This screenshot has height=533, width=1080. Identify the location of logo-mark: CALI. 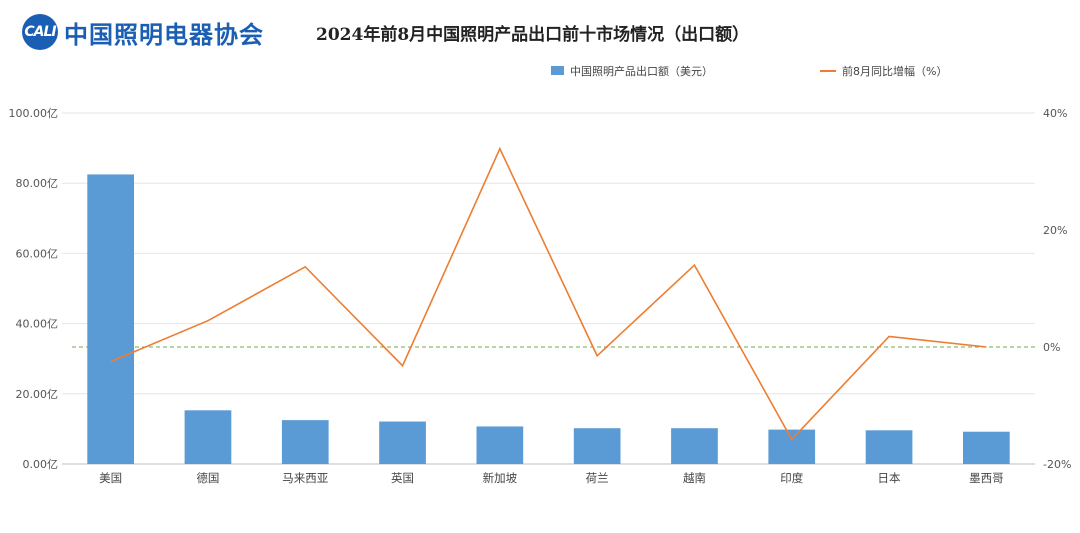
(40, 32).